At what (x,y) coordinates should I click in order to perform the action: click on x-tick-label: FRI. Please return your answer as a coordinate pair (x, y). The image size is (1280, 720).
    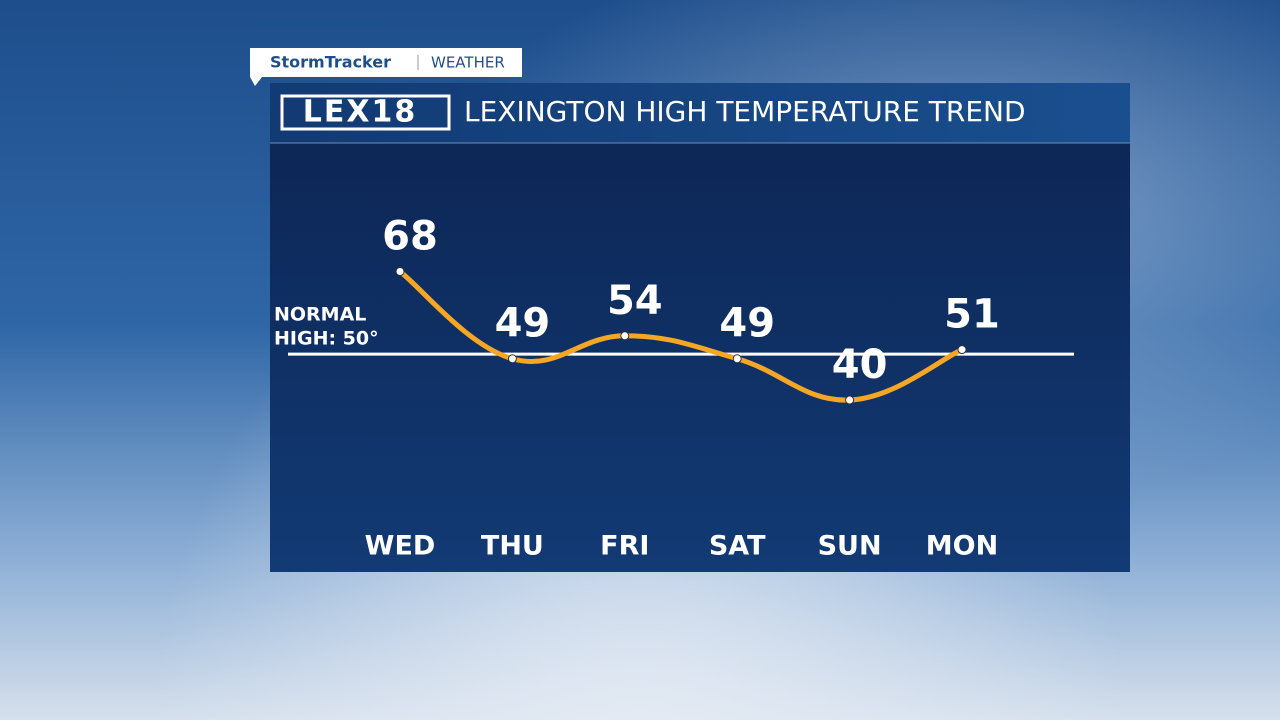
    Looking at the image, I should click on (624, 546).